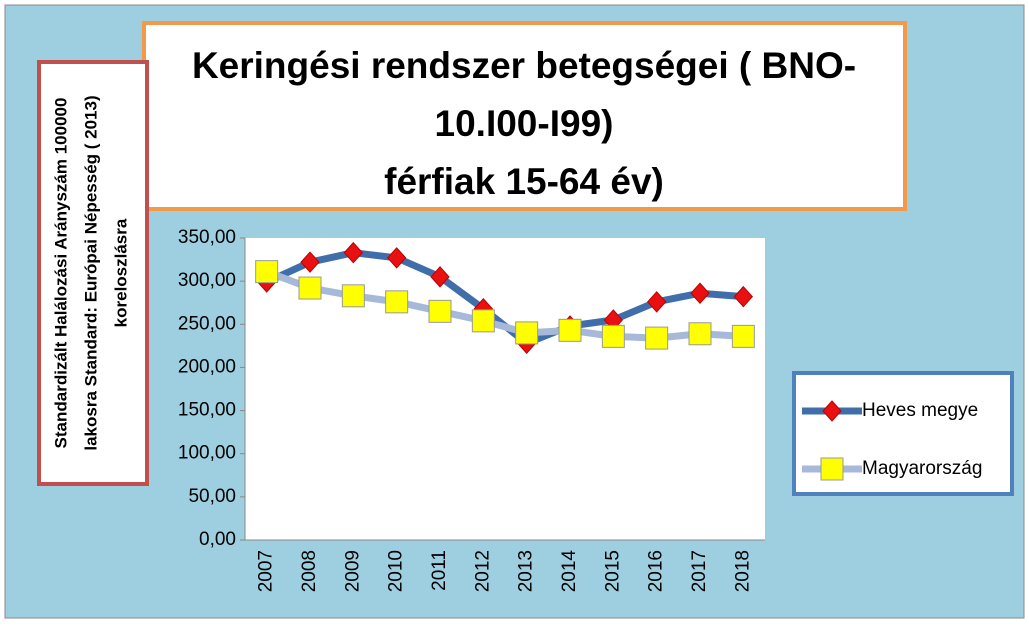  I want to click on y-tick-label: 50,00, so click(212, 496).